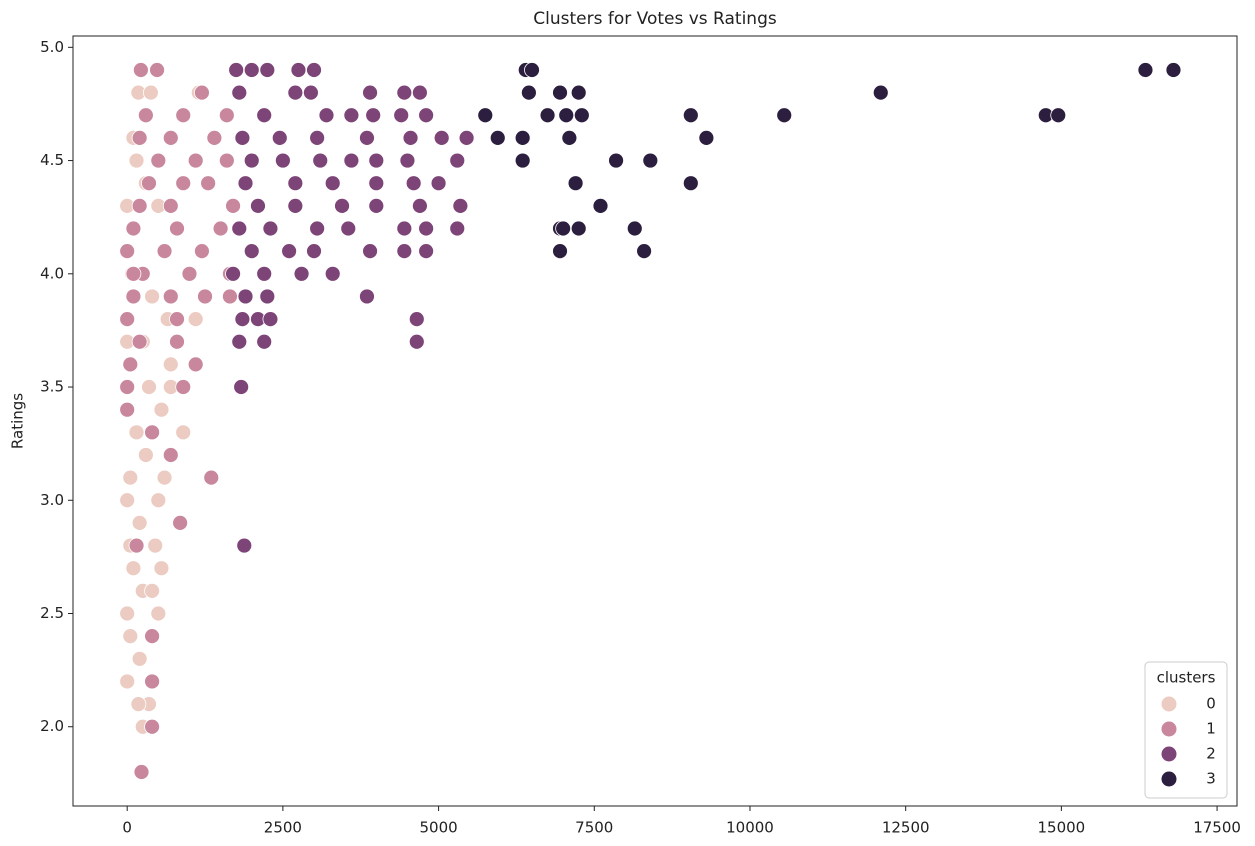  What do you see at coordinates (1211, 729) in the screenshot?
I see `legend-label: 1` at bounding box center [1211, 729].